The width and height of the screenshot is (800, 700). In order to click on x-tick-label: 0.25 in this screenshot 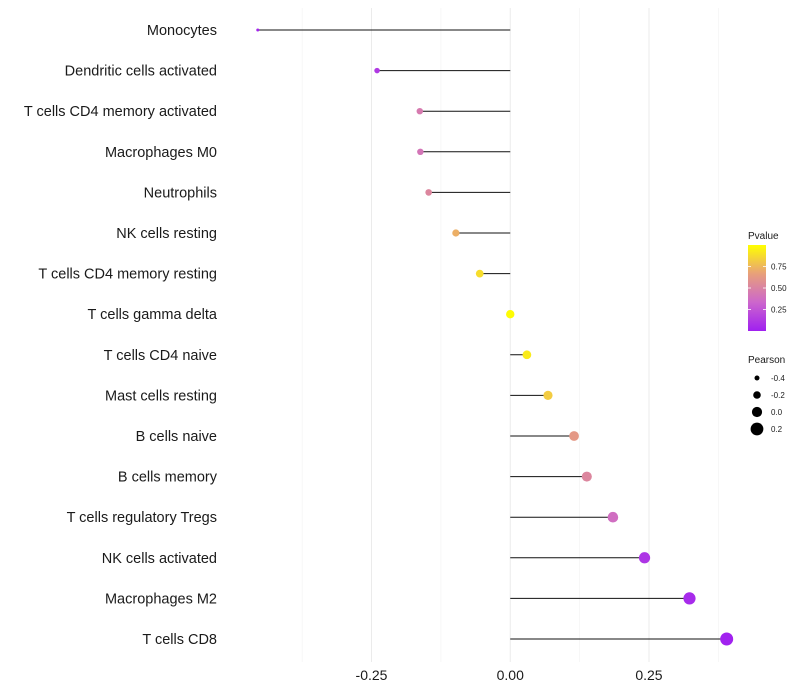, I will do `click(648, 675)`.